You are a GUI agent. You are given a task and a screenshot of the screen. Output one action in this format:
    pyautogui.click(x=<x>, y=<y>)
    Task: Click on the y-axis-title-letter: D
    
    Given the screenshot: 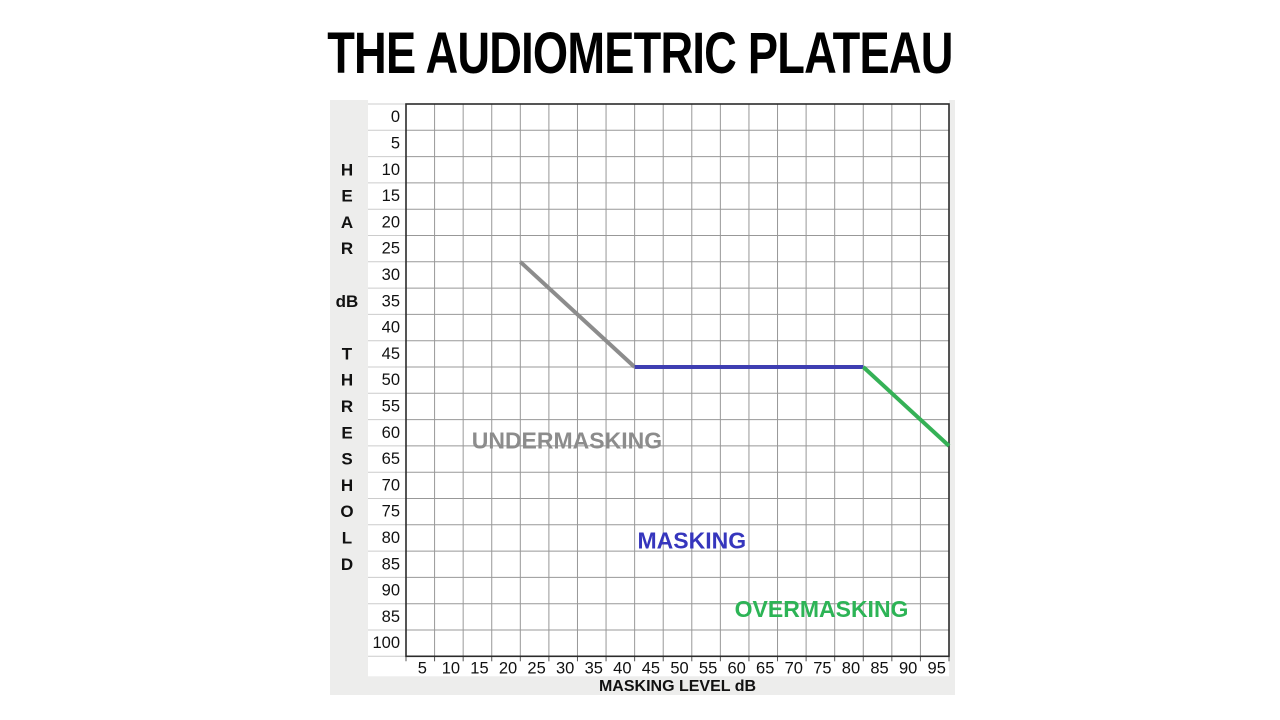 What is the action you would take?
    pyautogui.click(x=347, y=564)
    